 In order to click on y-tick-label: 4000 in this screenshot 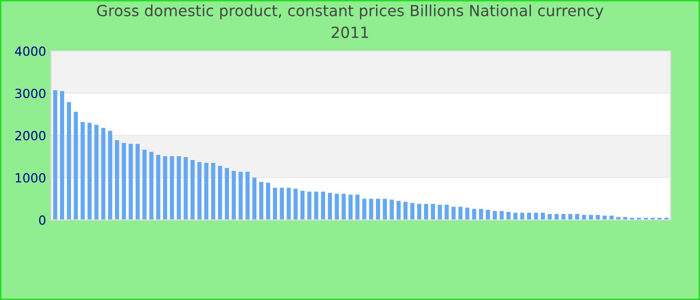, I will do `click(30, 51)`.